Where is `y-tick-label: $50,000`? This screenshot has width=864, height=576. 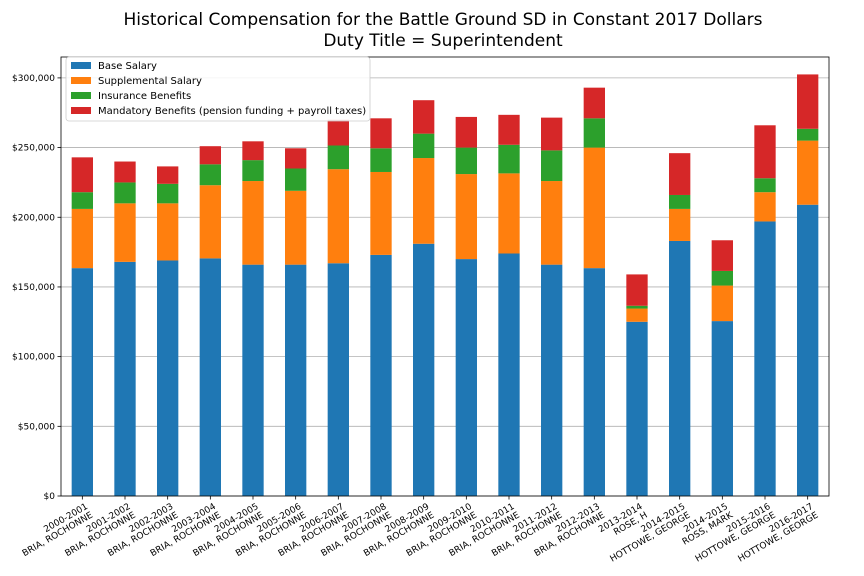 y-tick-label: $50,000 is located at coordinates (36, 427).